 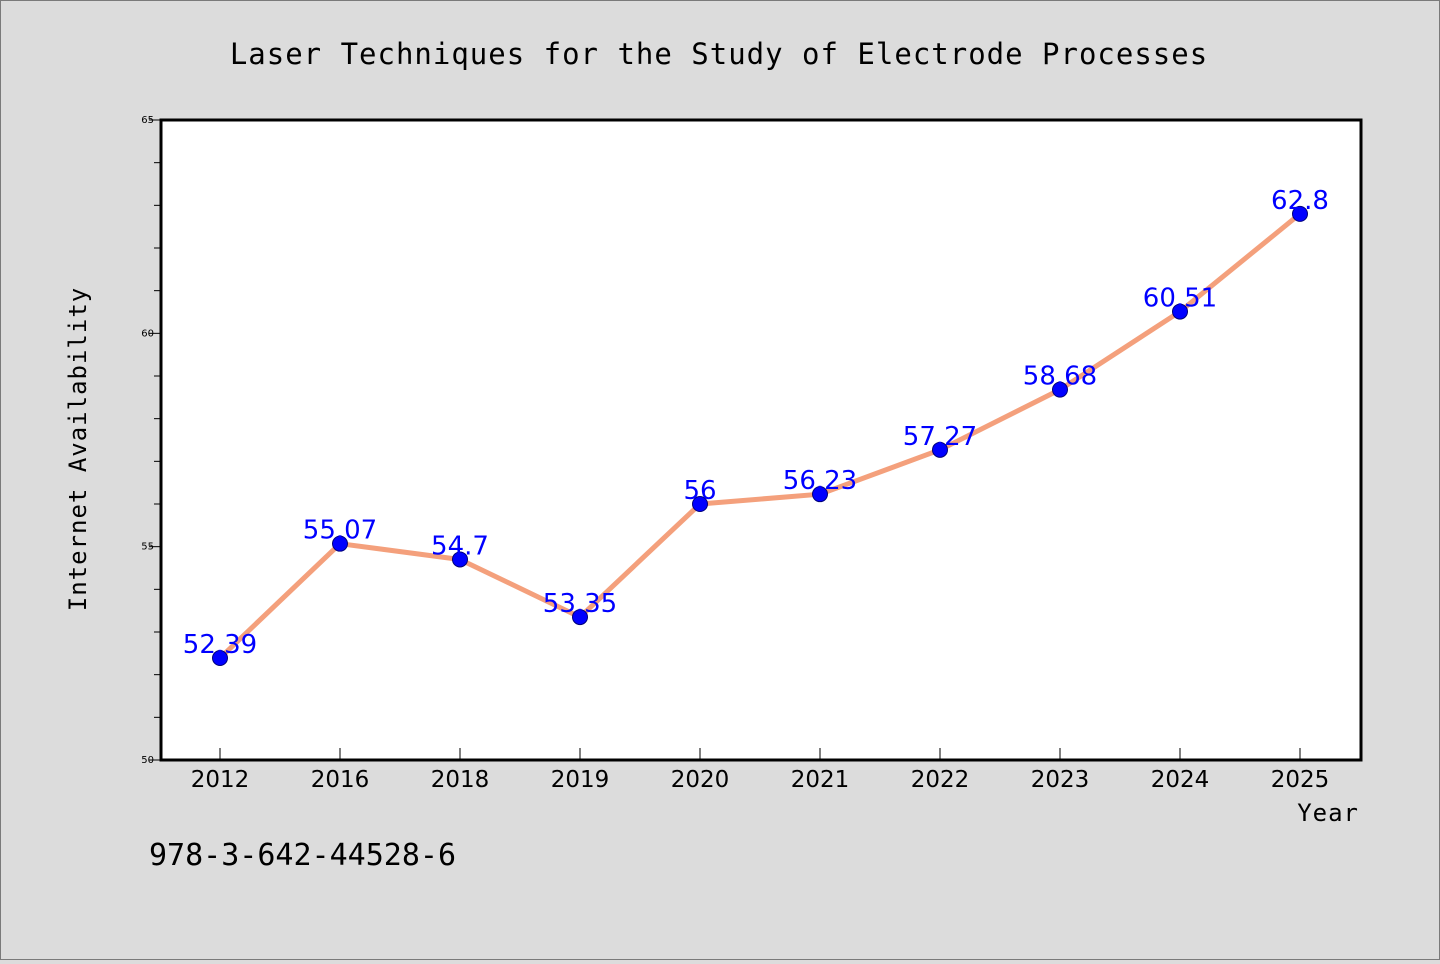 What do you see at coordinates (147, 120) in the screenshot?
I see `y-tick-label: 65` at bounding box center [147, 120].